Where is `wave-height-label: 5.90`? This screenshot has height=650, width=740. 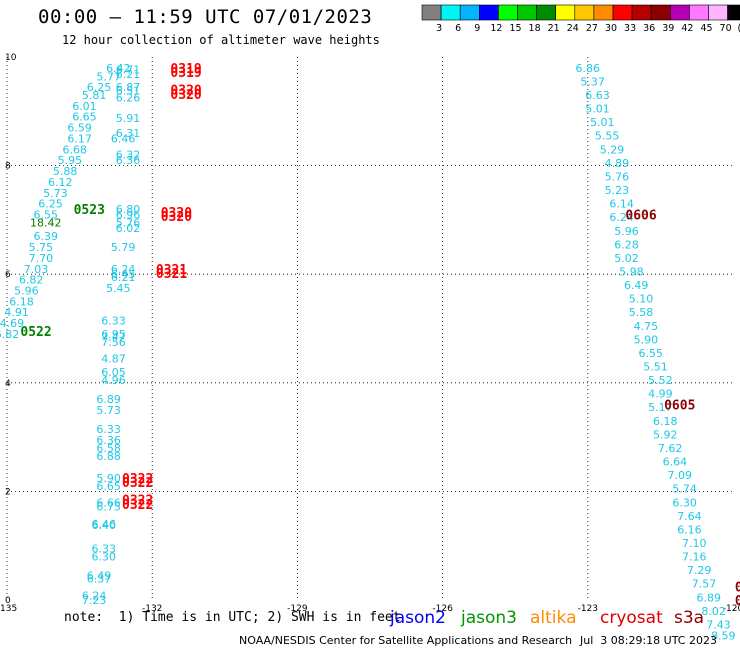
wave-height-label: 5.90 is located at coordinates (646, 339).